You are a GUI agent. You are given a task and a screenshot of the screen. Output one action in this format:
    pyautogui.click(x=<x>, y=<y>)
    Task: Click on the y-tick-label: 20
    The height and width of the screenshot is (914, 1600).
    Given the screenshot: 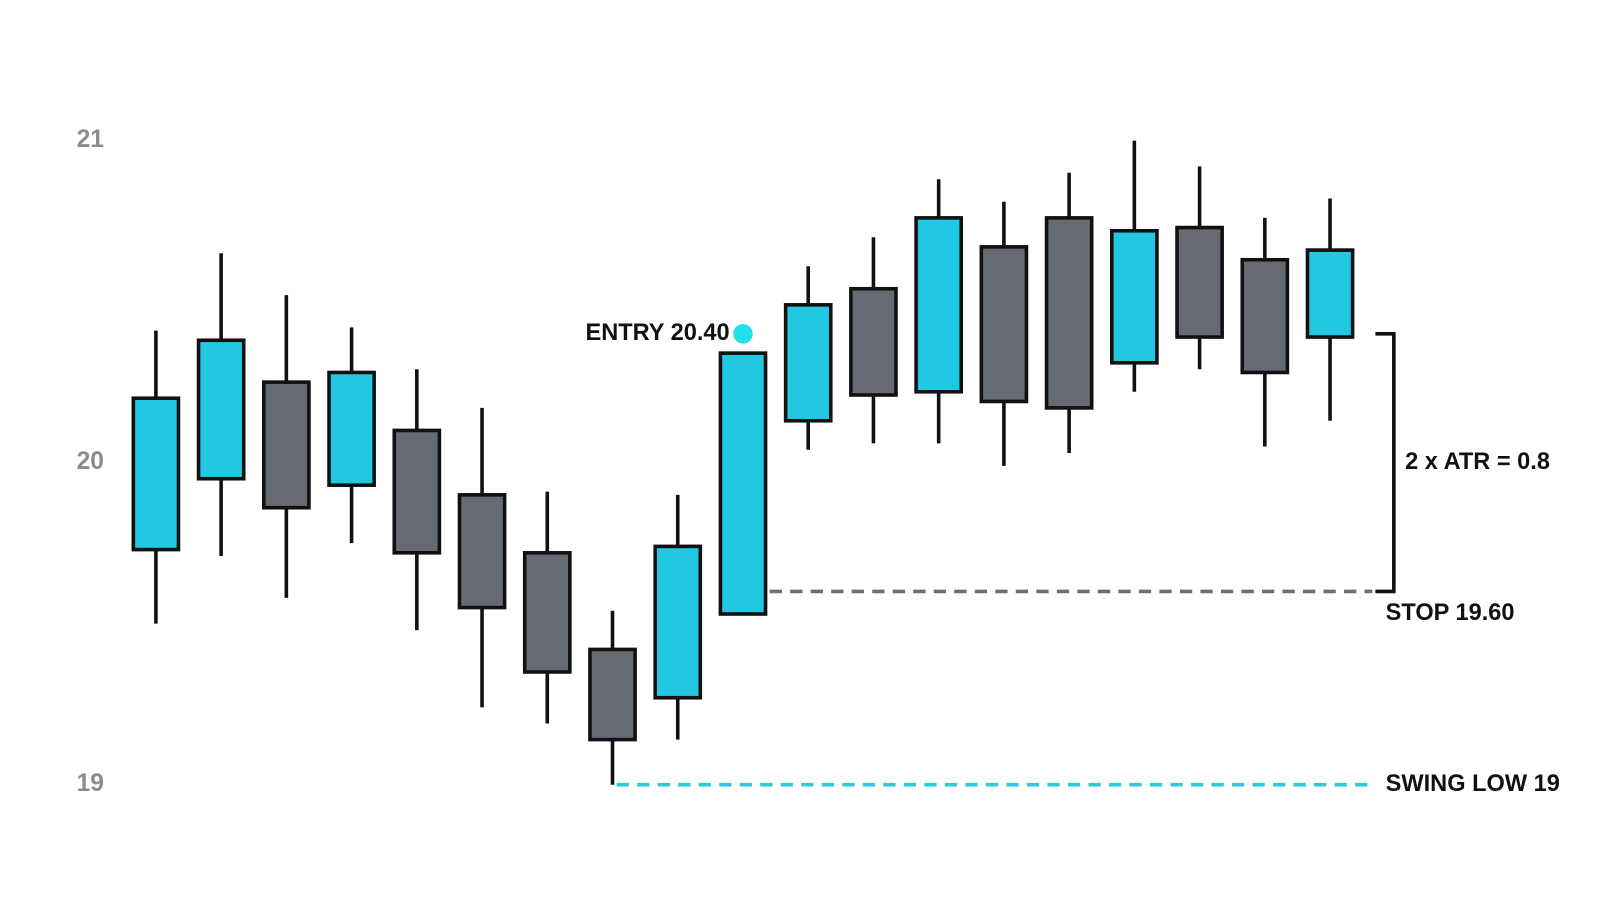 What is the action you would take?
    pyautogui.click(x=90, y=461)
    